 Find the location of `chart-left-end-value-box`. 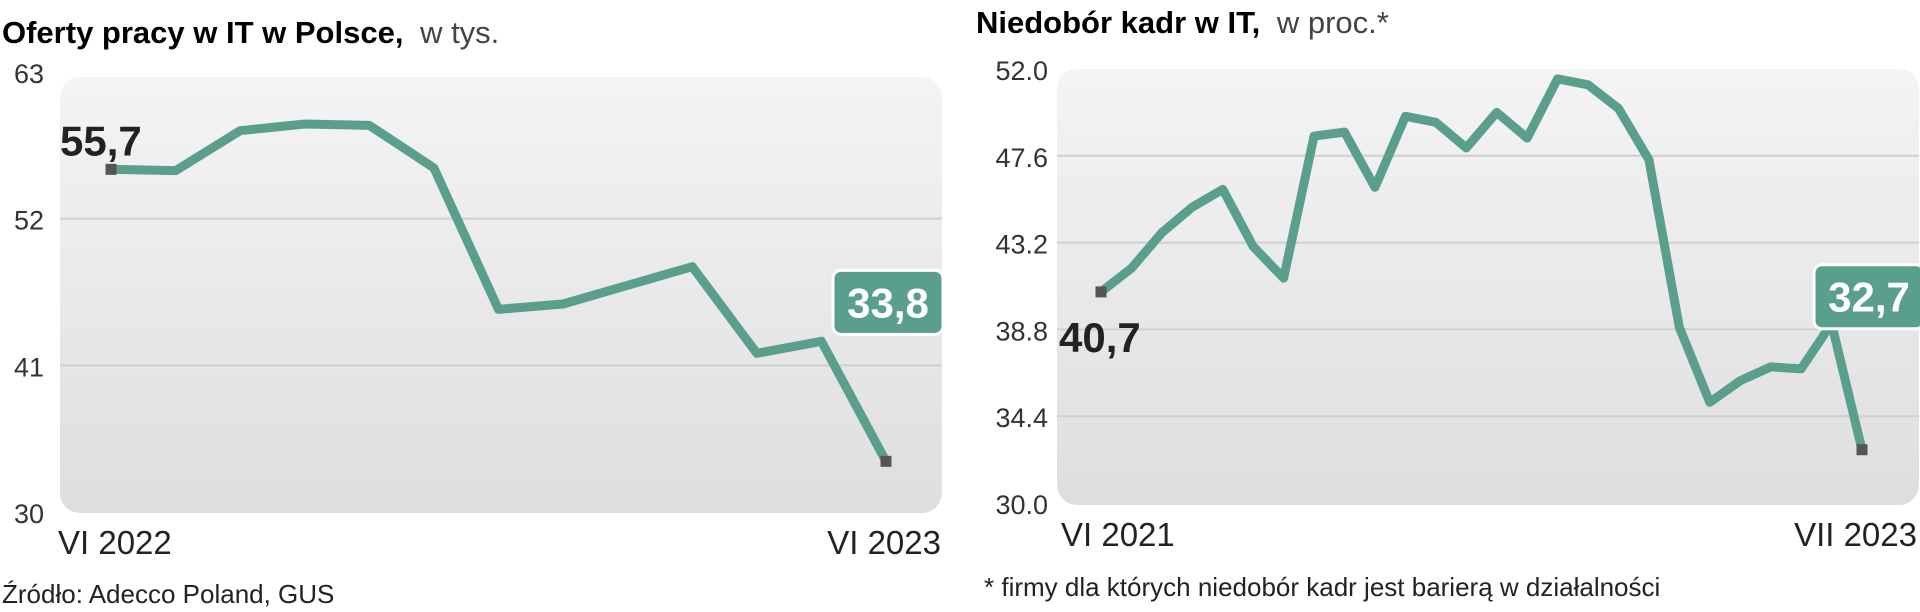

chart-left-end-value-box is located at coordinates (888, 302).